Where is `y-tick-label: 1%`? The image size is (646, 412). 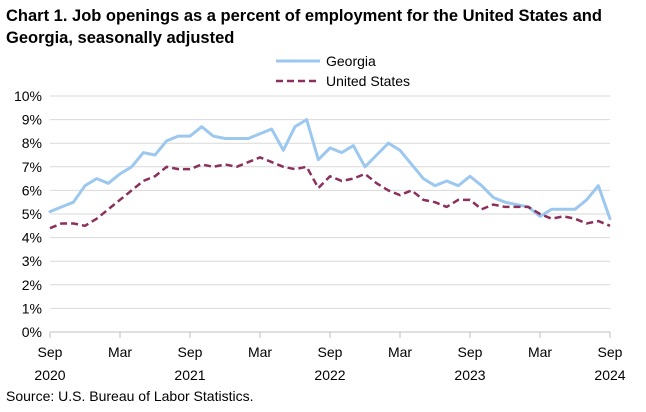 y-tick-label: 1% is located at coordinates (32, 308).